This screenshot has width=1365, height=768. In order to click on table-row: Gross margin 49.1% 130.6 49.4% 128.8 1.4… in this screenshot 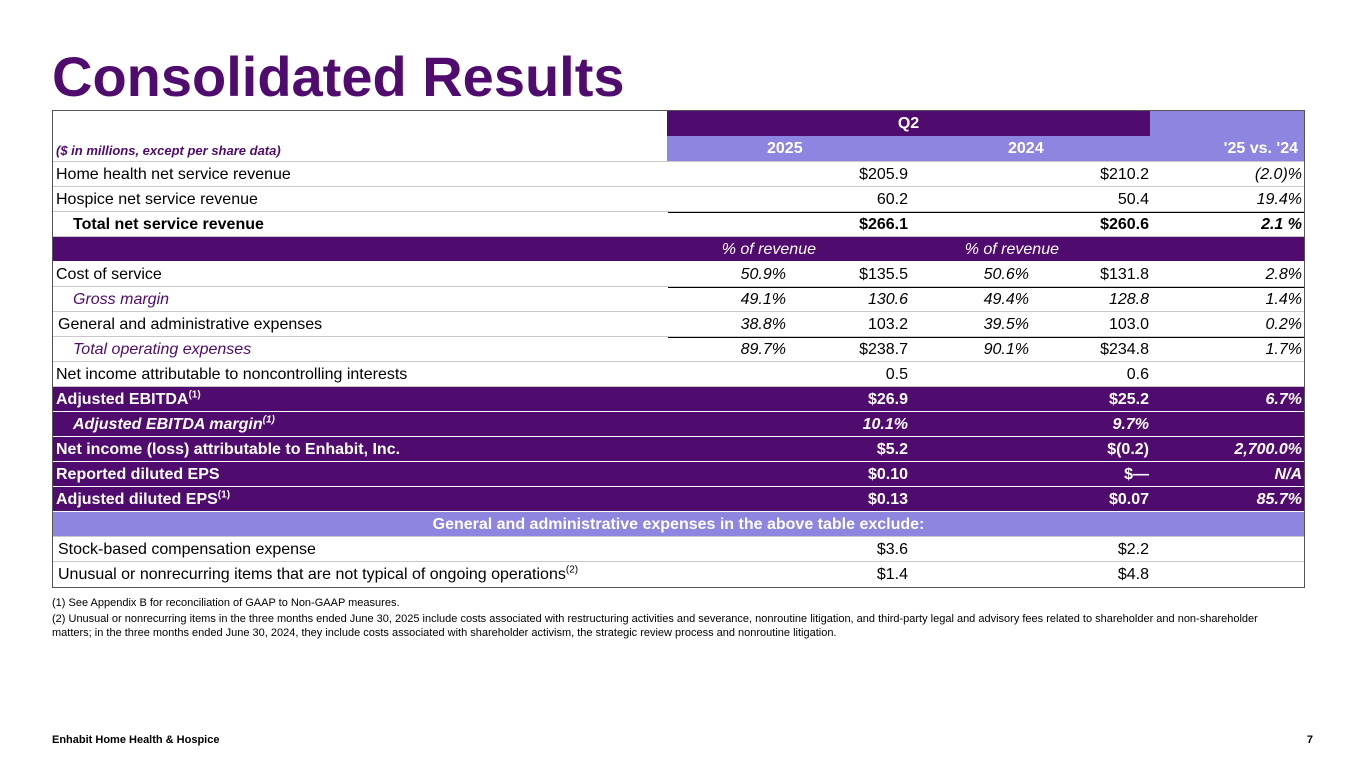, I will do `click(678, 299)`.